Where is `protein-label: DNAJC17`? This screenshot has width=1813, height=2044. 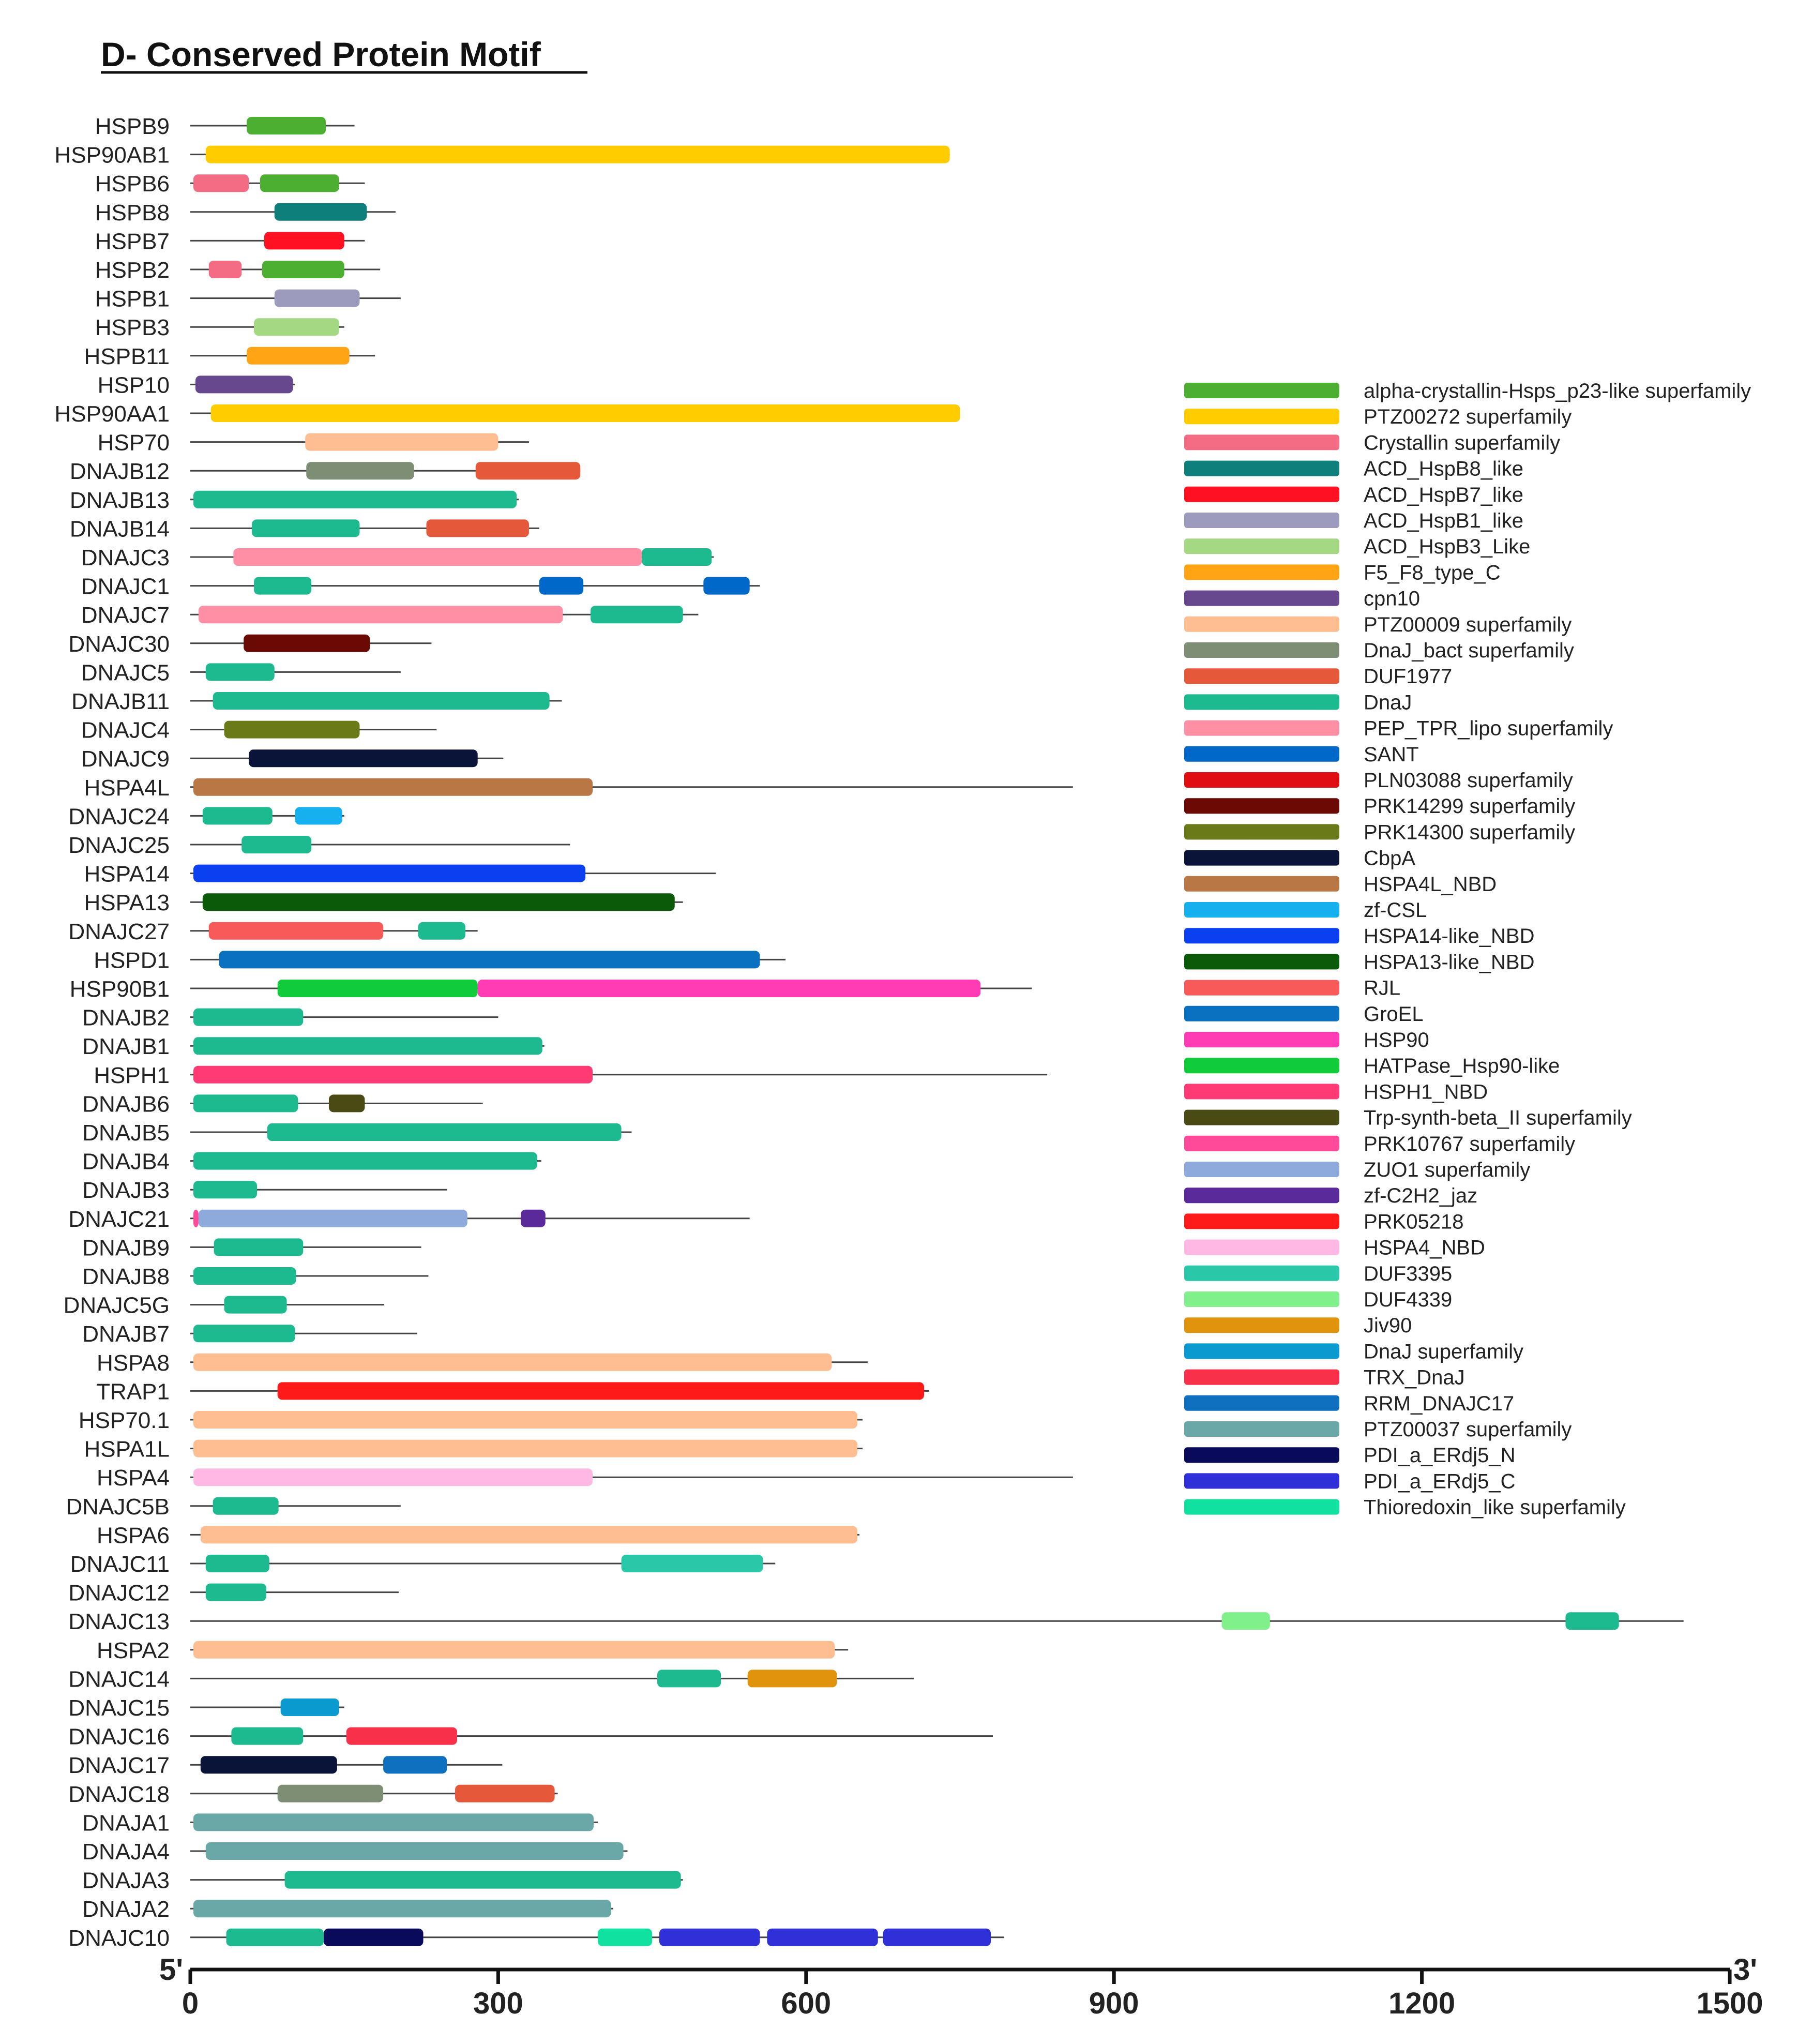
protein-label: DNAJC17 is located at coordinates (119, 1765).